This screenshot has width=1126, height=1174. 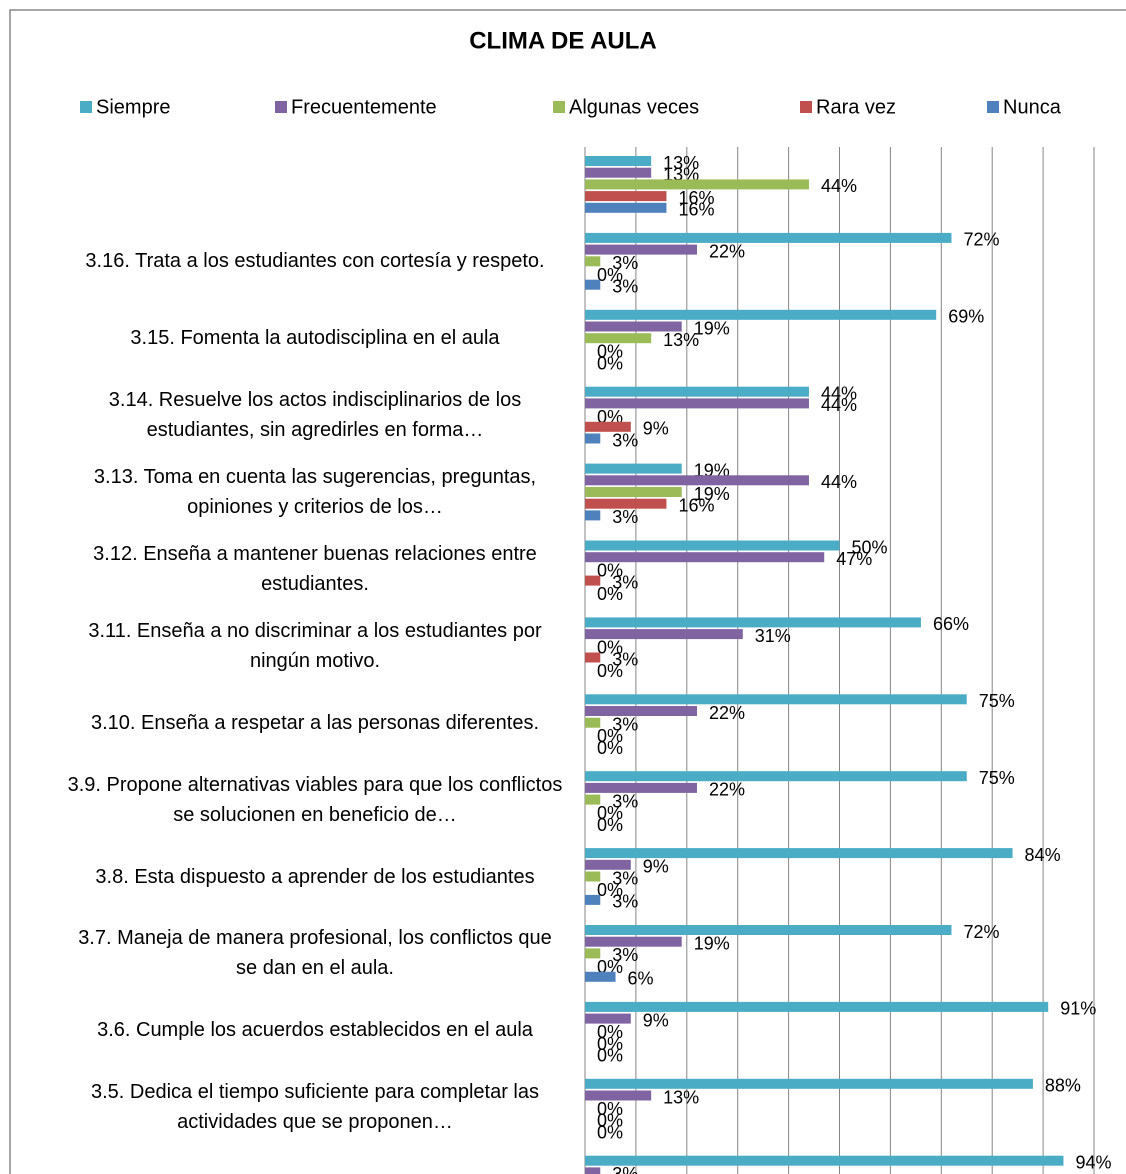 What do you see at coordinates (641, 979) in the screenshot?
I see `data-label: 6%` at bounding box center [641, 979].